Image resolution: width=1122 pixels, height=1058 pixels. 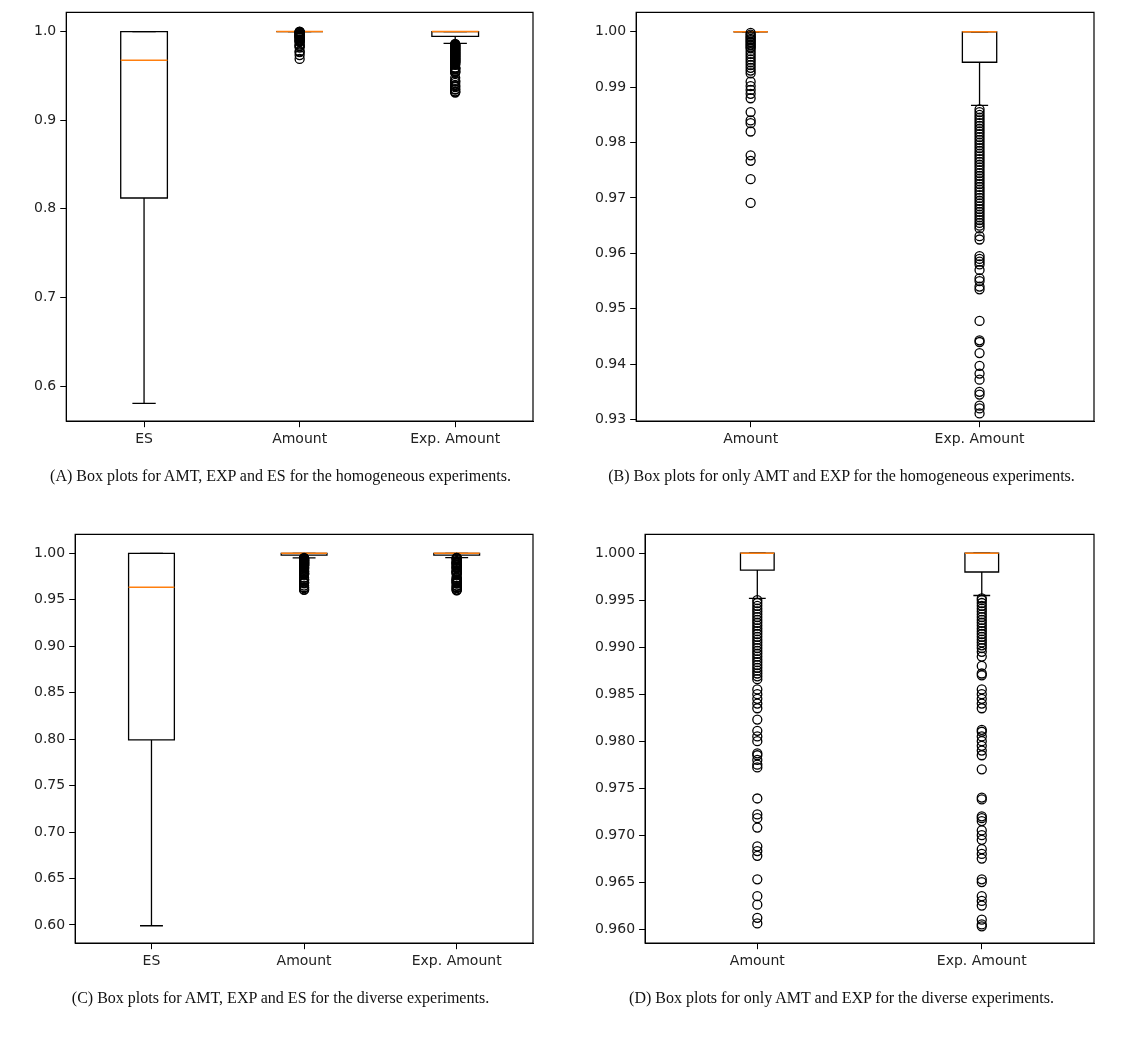 What do you see at coordinates (615, 598) in the screenshot?
I see `y-tick-label: 0.995` at bounding box center [615, 598].